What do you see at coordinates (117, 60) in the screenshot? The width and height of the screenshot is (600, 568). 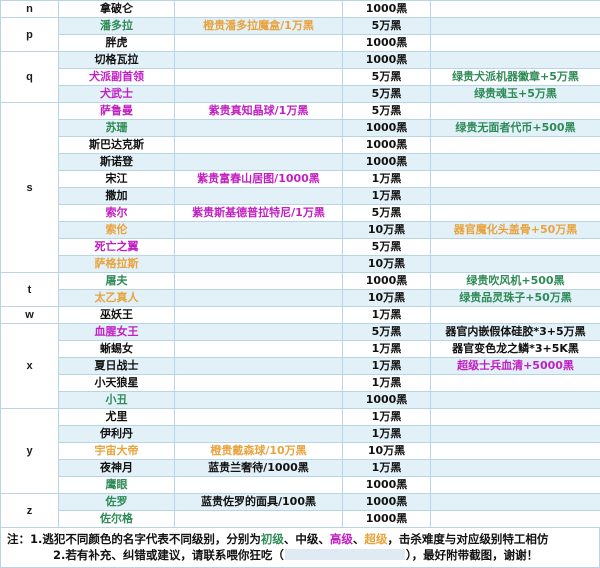 I see `fugitive-name-cell: 切格瓦拉` at bounding box center [117, 60].